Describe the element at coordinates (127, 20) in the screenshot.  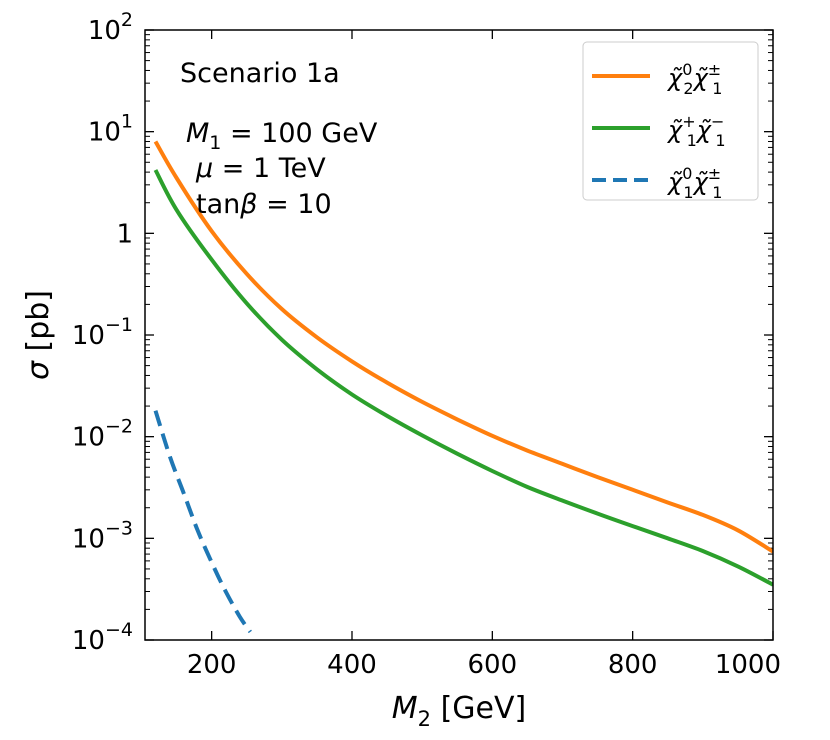
I see `y-tick-exponent: 2` at that location.